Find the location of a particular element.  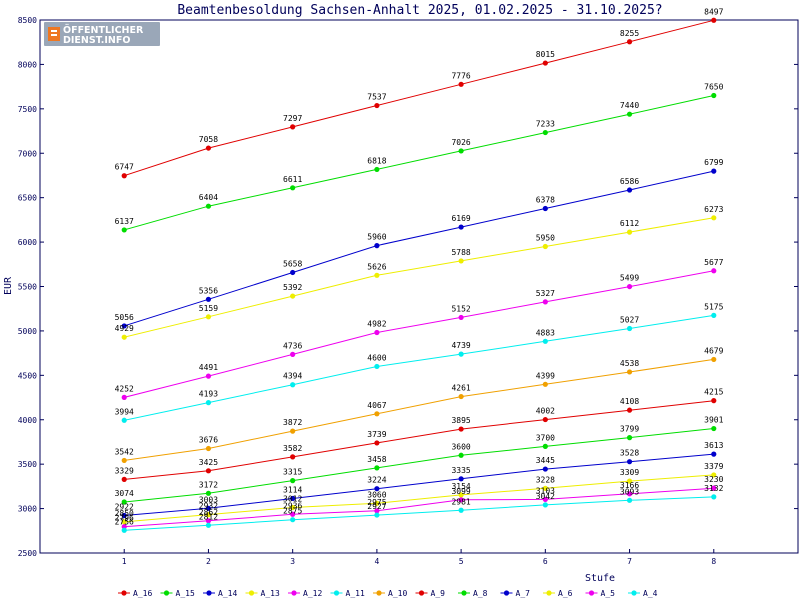

x-tick-label: 4 is located at coordinates (376, 561).